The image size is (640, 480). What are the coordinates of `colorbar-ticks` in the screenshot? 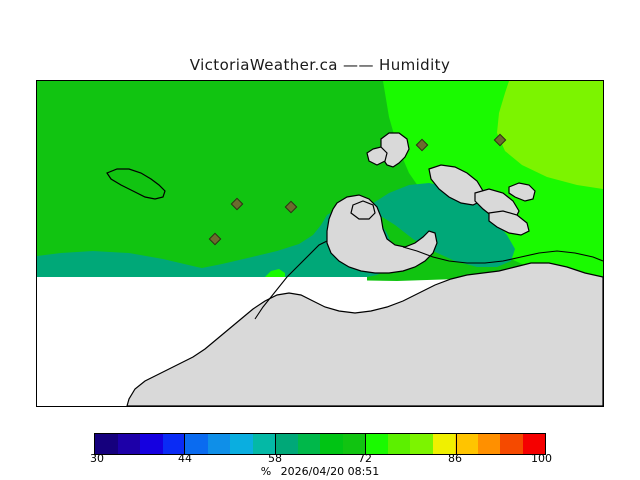 It's located at (320, 444).